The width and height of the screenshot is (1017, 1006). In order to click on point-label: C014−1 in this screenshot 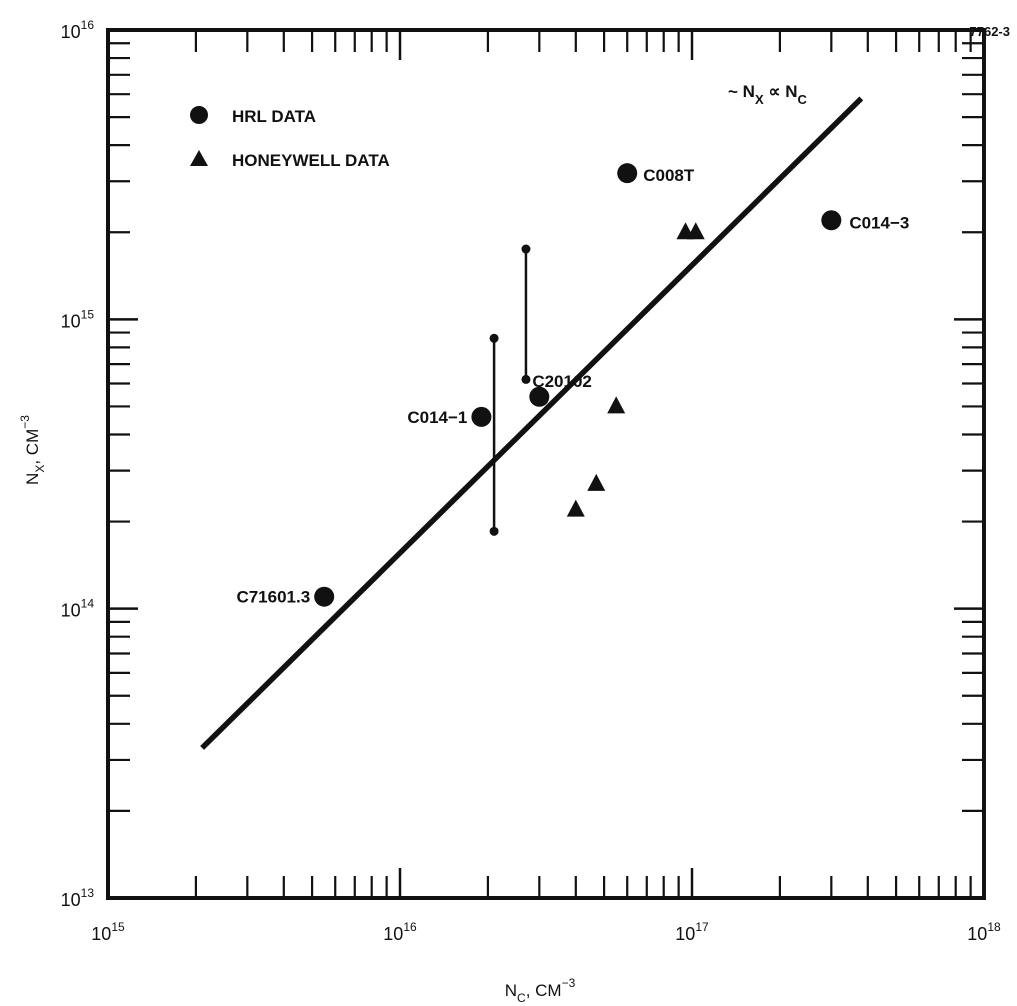, I will do `click(437, 417)`.